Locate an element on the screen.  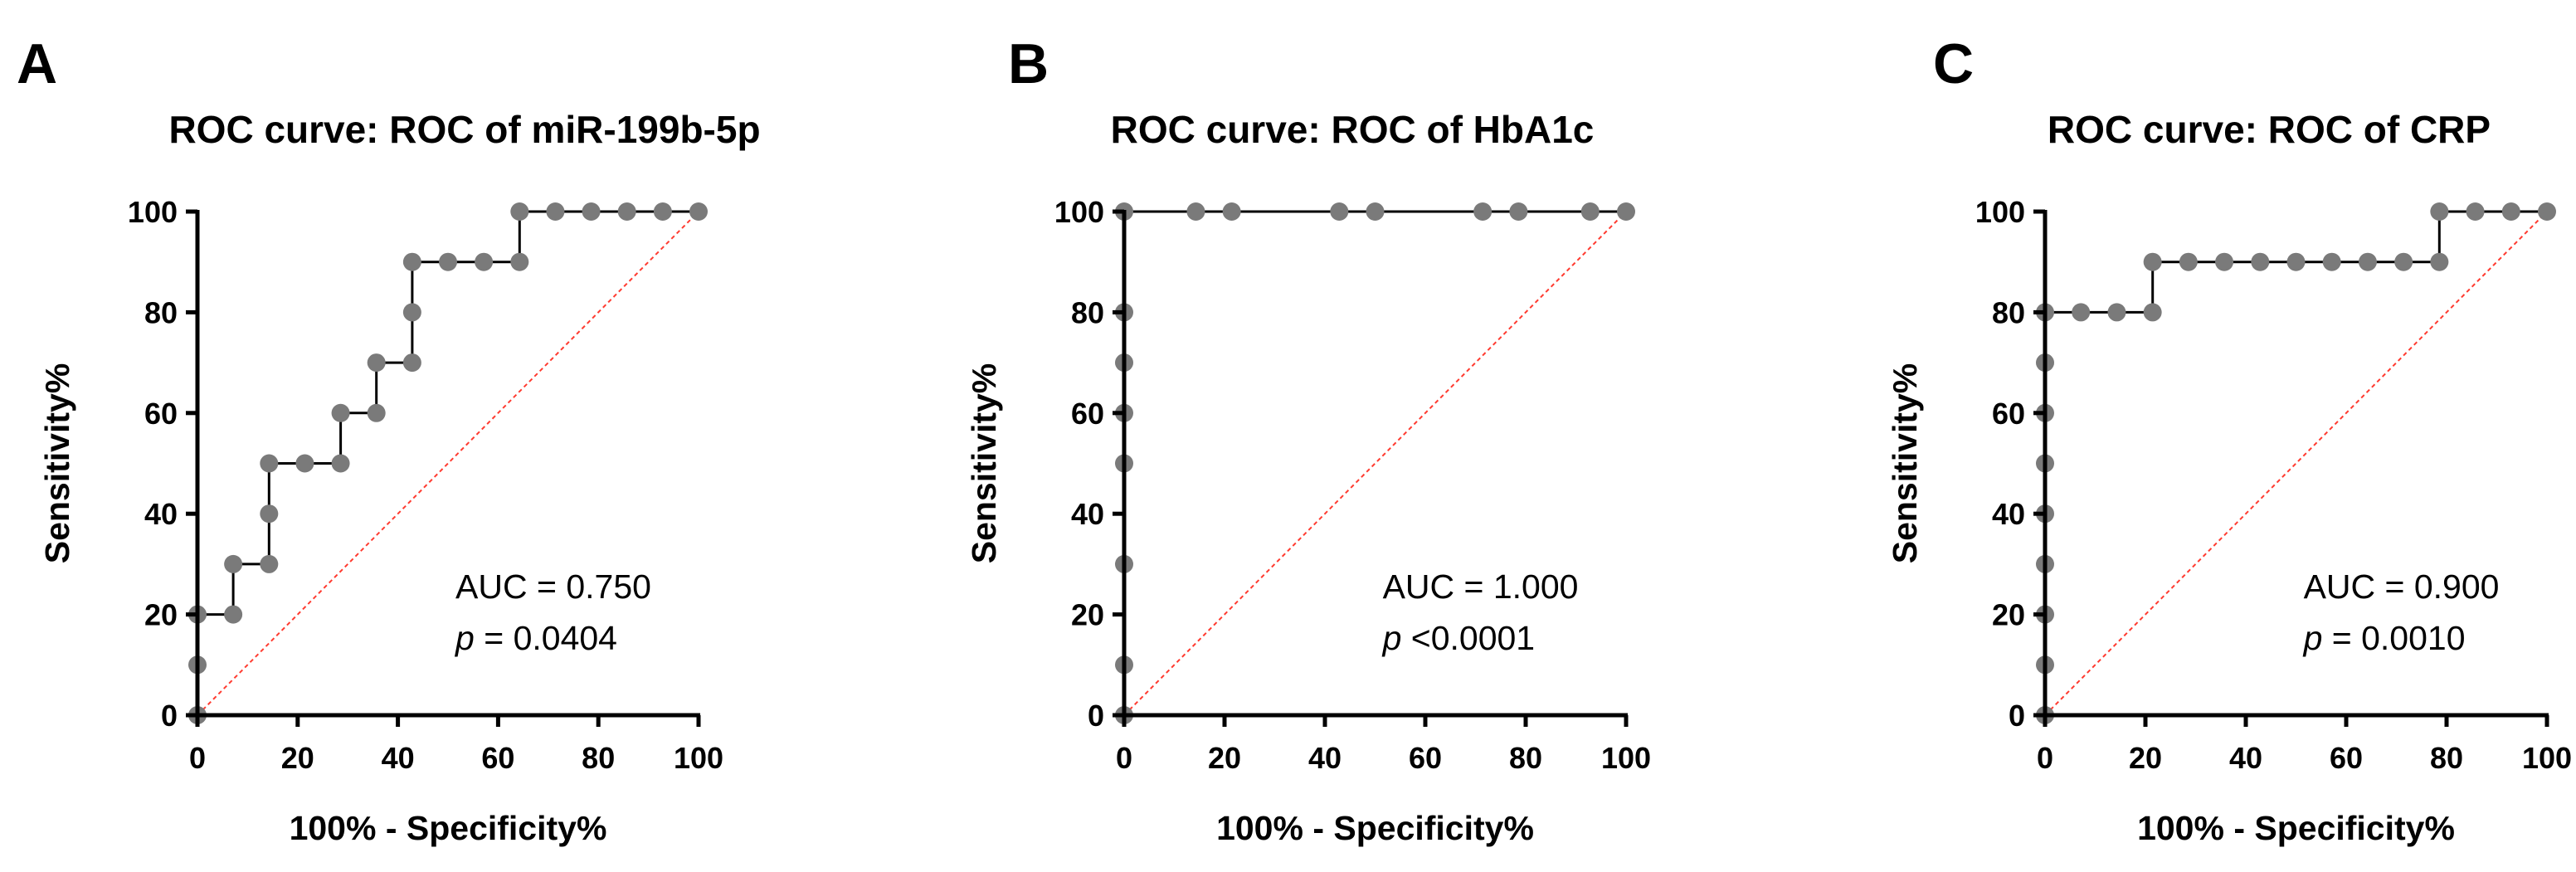
chart-title: ROC curve: ROC of miR-199b-5p is located at coordinates (464, 129).